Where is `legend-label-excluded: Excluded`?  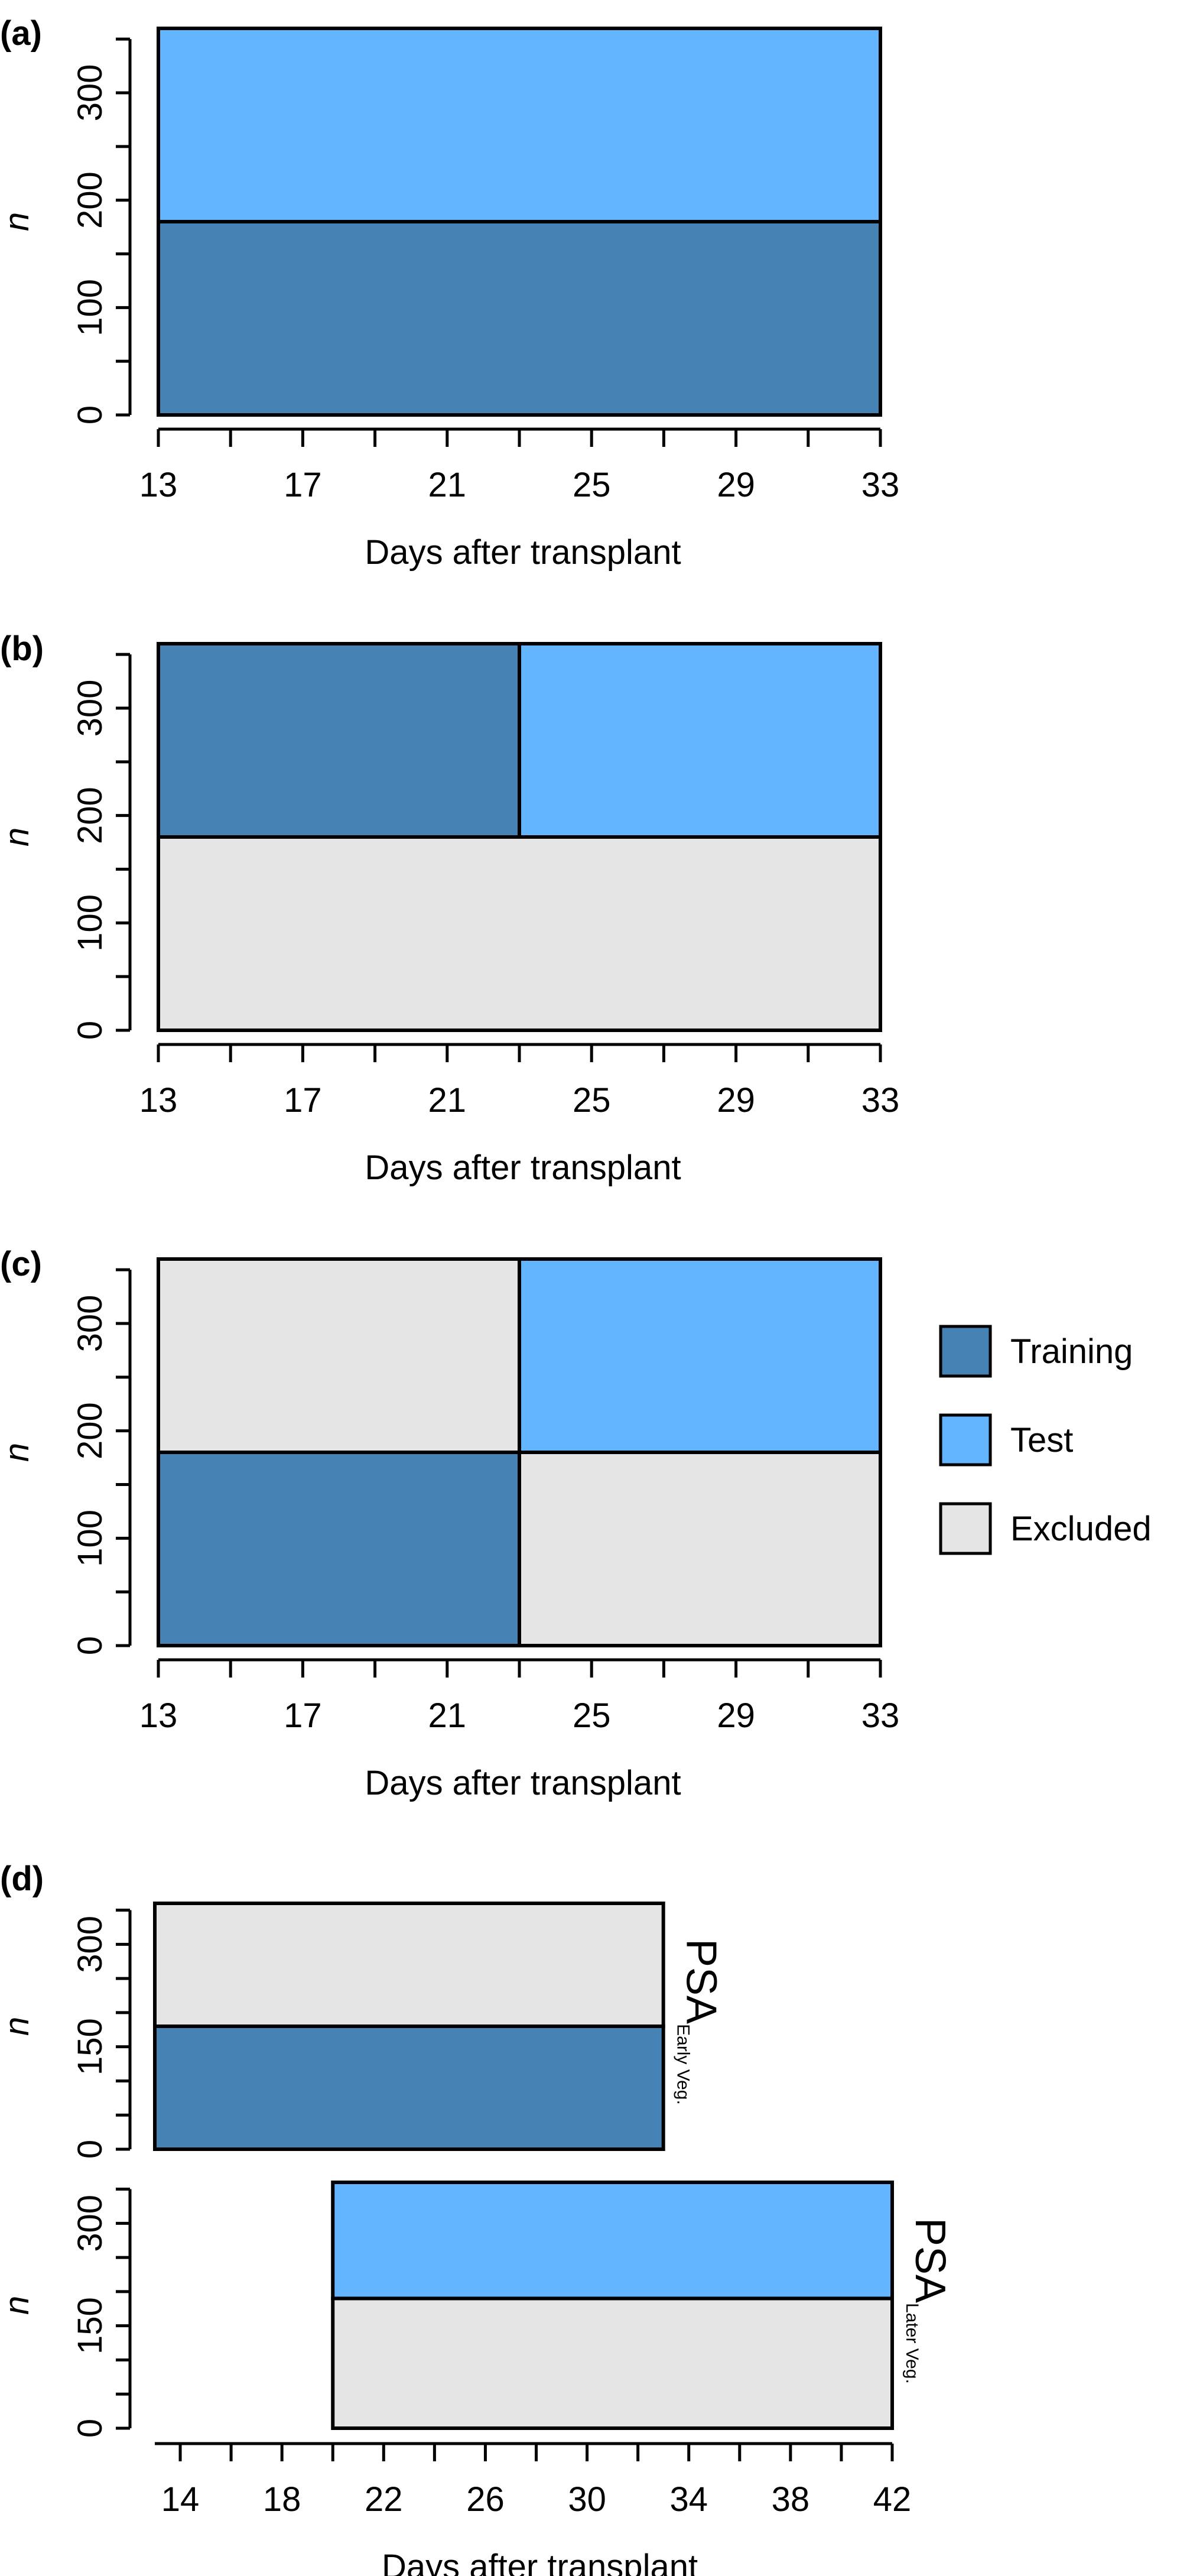 legend-label-excluded: Excluded is located at coordinates (1081, 1529).